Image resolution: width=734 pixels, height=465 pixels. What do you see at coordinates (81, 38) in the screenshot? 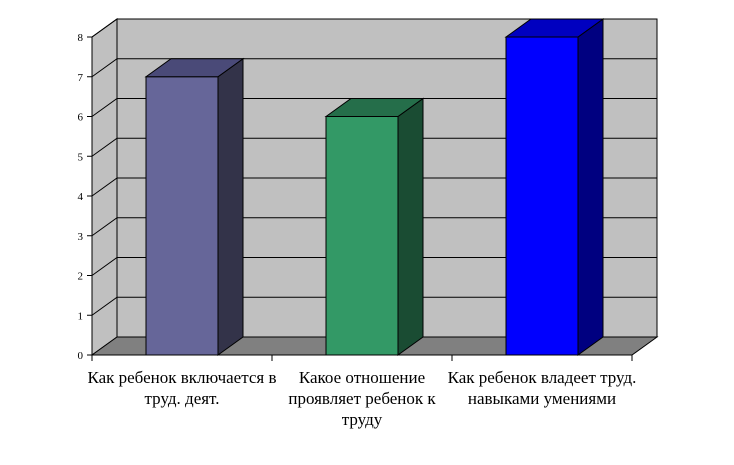
I see `y-tick-label: 8` at bounding box center [81, 38].